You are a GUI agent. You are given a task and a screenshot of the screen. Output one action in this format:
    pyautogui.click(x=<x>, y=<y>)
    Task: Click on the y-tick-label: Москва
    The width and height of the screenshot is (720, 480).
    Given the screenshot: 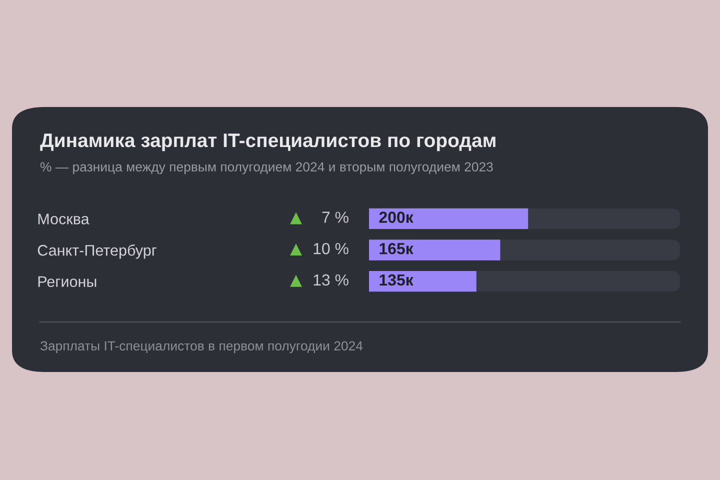 What is the action you would take?
    pyautogui.click(x=64, y=219)
    